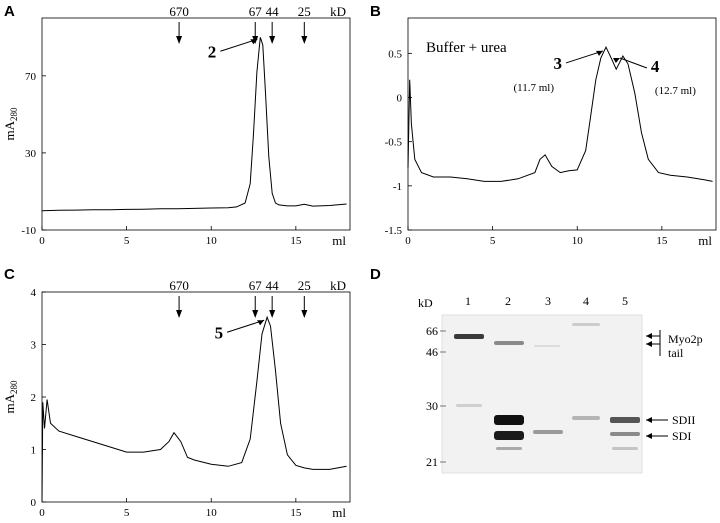 The height and width of the screenshot is (523, 720). Describe the element at coordinates (9, 11) in the screenshot. I see `panel-letter-a: A` at that location.